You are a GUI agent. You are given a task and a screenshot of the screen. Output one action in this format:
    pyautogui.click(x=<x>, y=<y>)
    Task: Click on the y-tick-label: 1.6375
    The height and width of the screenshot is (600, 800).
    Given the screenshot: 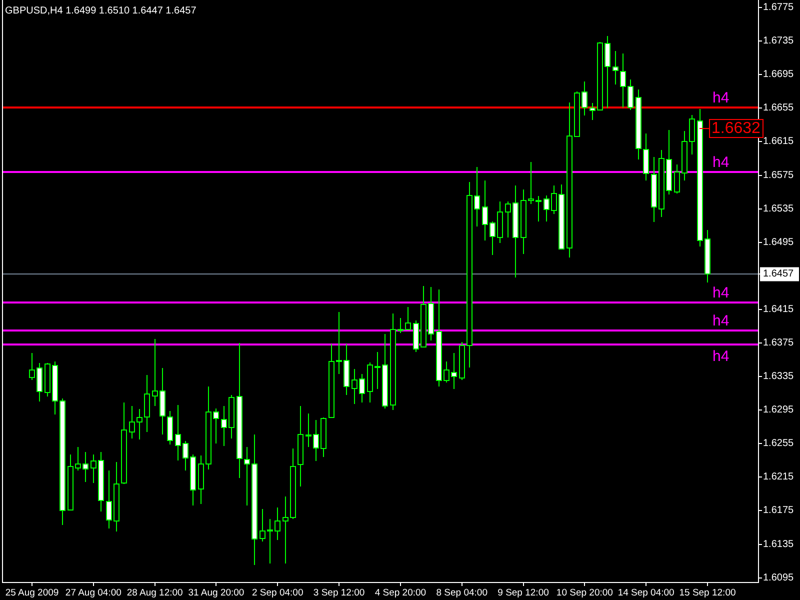 What is the action you would take?
    pyautogui.click(x=778, y=342)
    